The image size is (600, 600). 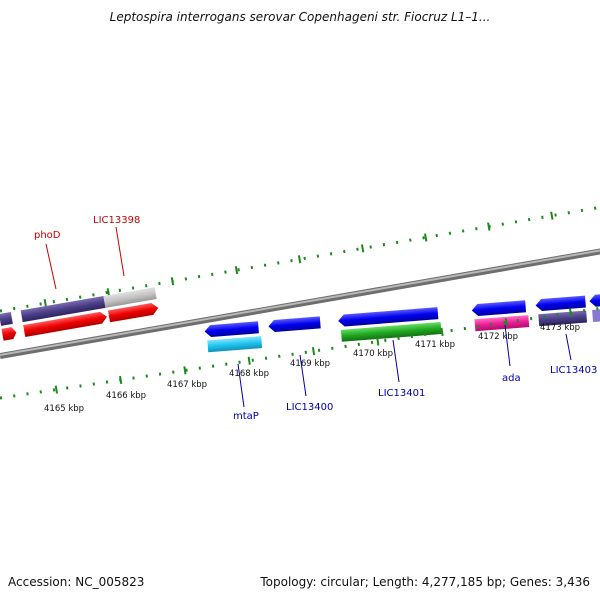 What do you see at coordinates (9, 333) in the screenshot?
I see `gene-arrow-red` at bounding box center [9, 333].